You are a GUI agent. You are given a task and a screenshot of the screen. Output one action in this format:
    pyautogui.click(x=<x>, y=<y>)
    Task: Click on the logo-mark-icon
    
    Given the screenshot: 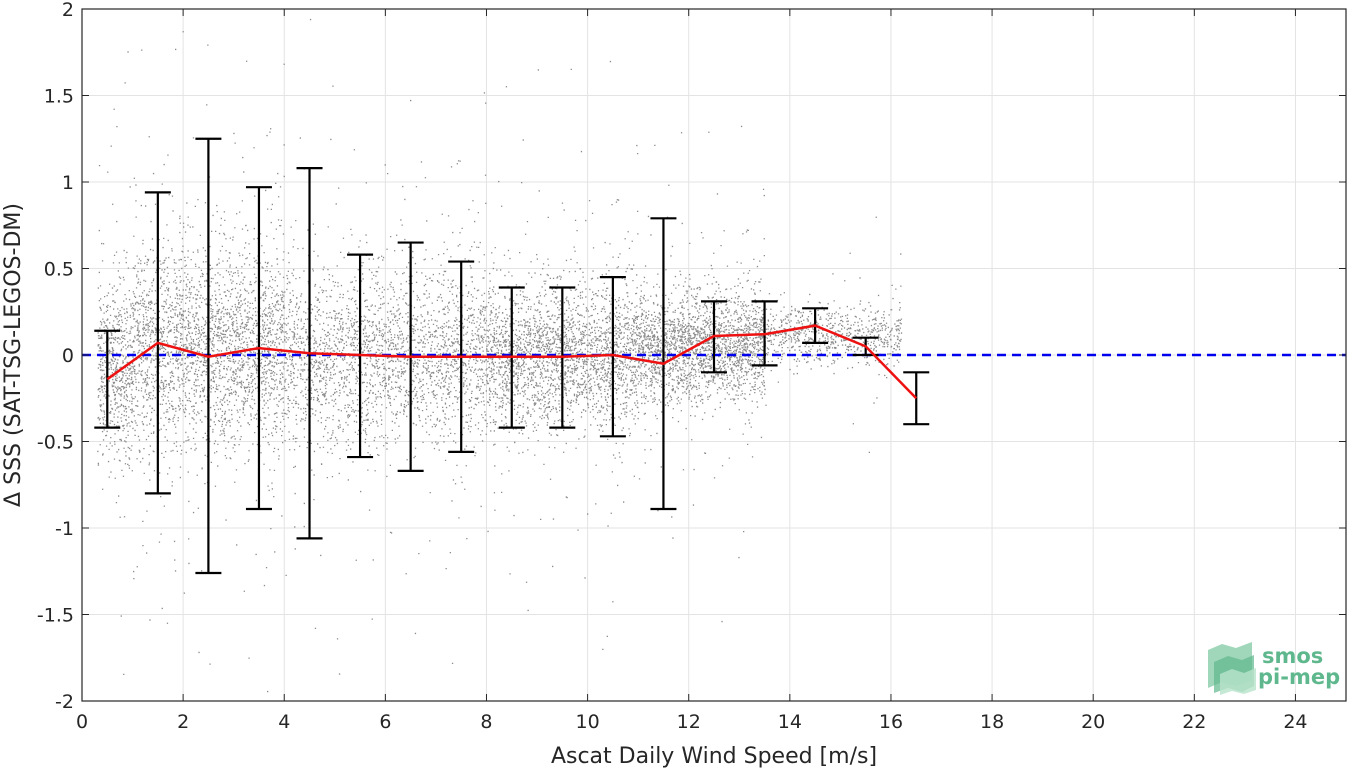 What is the action you would take?
    pyautogui.click(x=1232, y=668)
    